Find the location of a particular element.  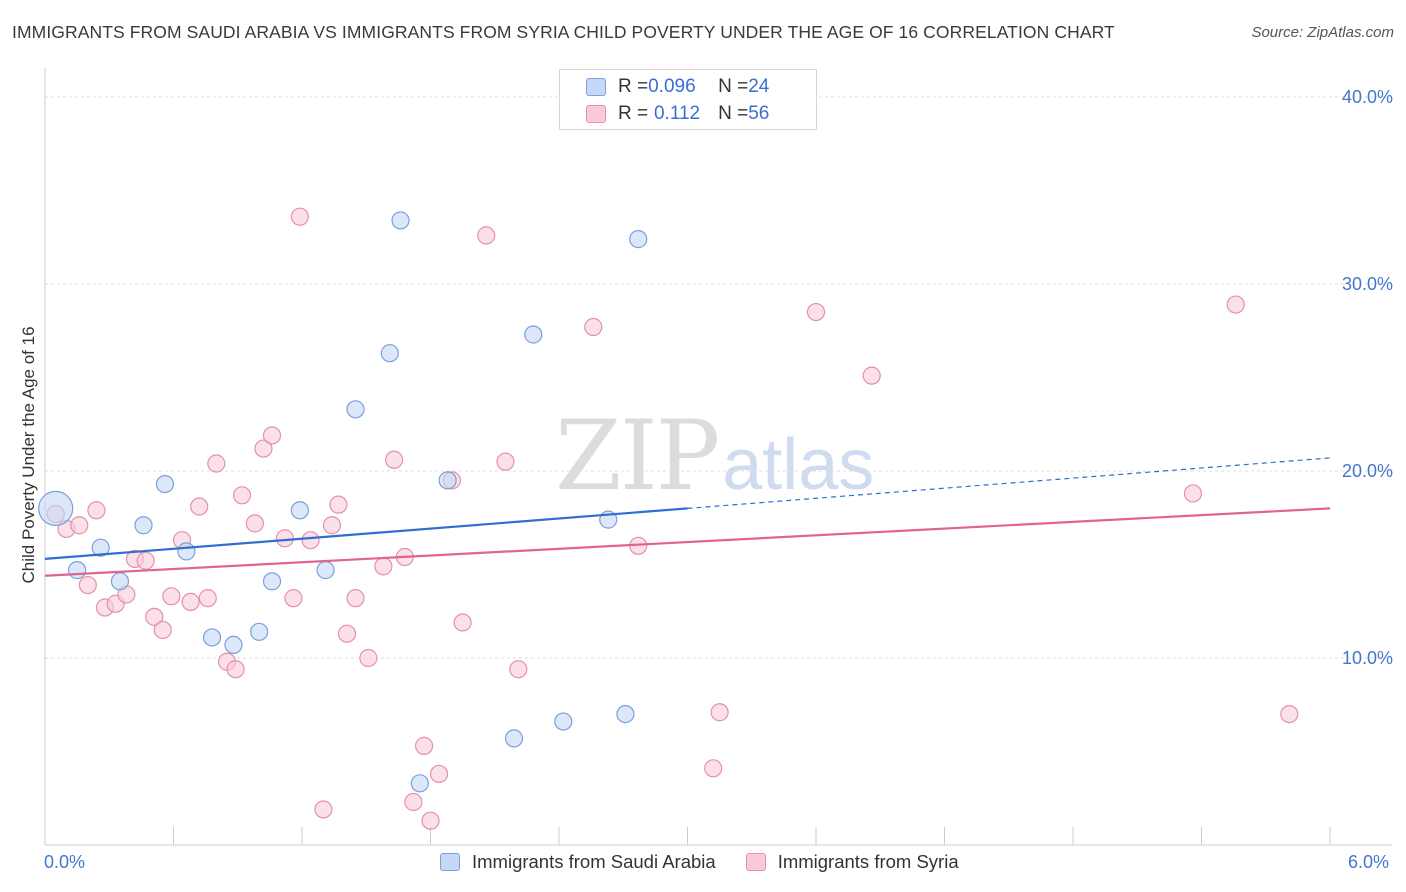

y-tick-label: 20.0% is located at coordinates (1367, 471).